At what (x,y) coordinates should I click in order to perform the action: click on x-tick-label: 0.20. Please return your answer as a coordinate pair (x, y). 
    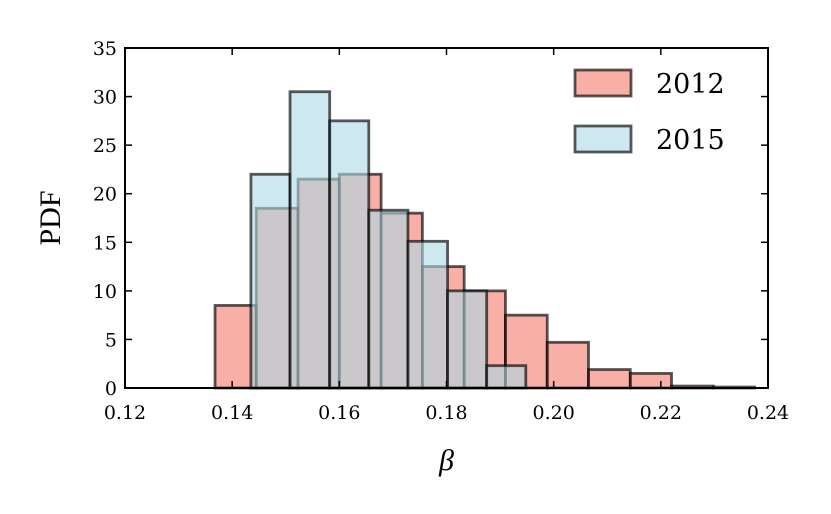
    Looking at the image, I should click on (554, 413).